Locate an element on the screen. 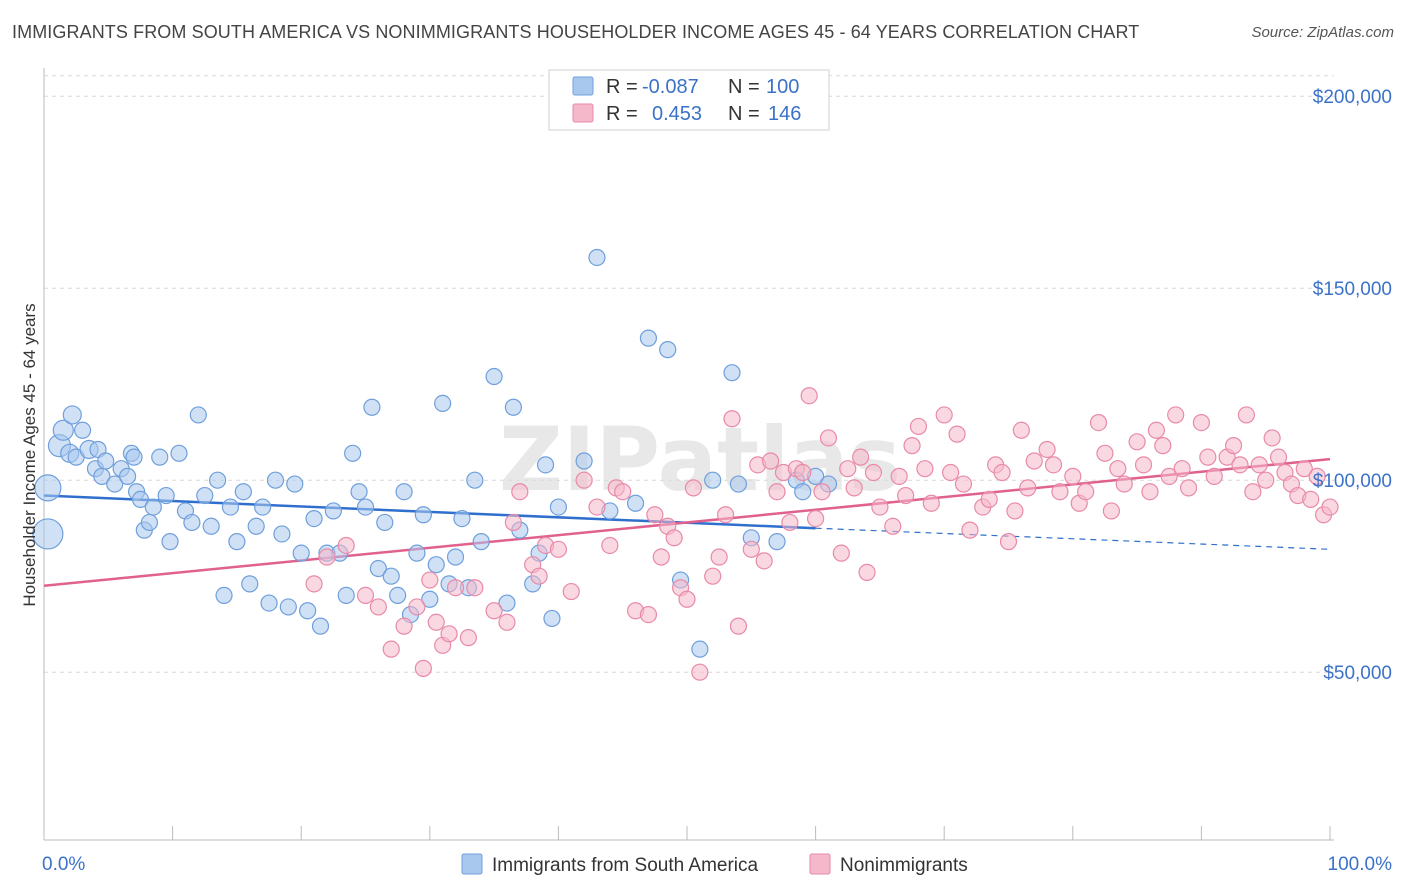  y-axis-label: Householder Income Ages 45 - 64 years is located at coordinates (29, 454).